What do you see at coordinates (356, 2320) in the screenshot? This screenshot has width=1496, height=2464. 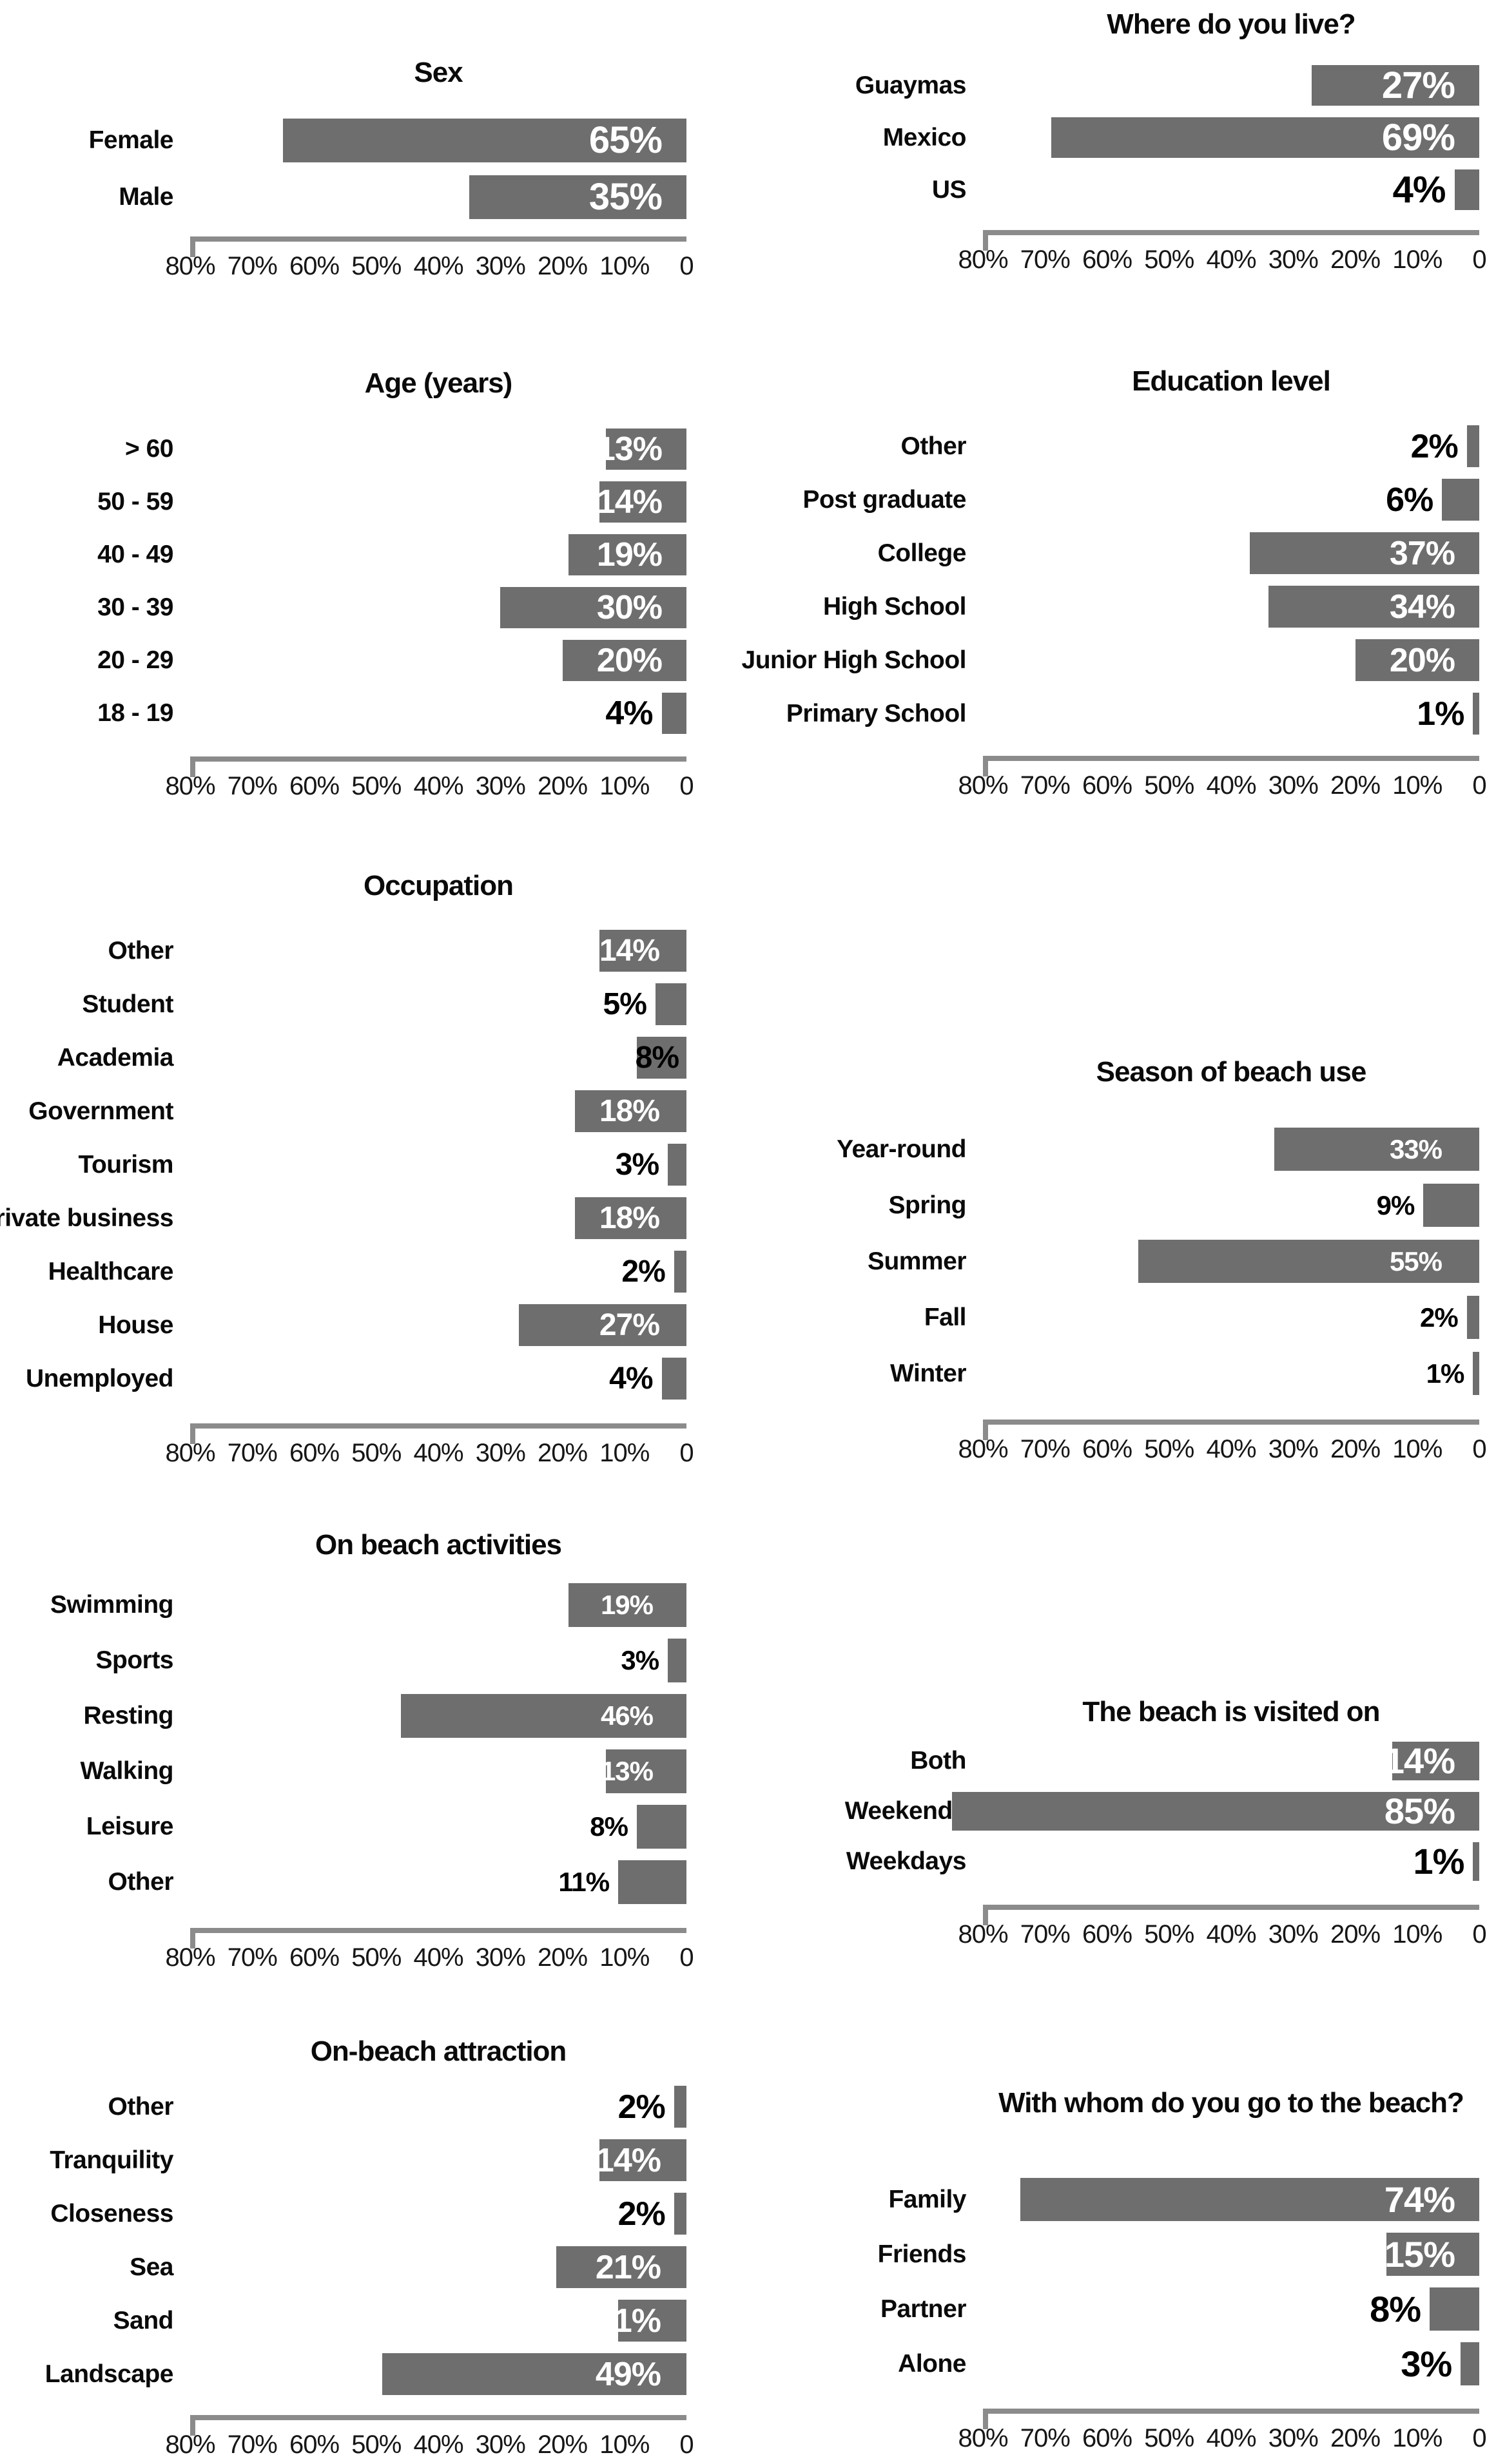 I see `bar-row: Sand 11%` at bounding box center [356, 2320].